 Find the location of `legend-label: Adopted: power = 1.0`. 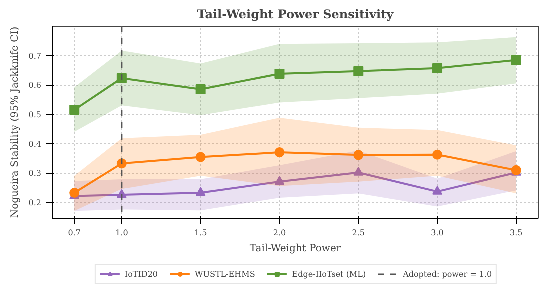

legend-label: Adopted: power = 1.0 is located at coordinates (447, 274).